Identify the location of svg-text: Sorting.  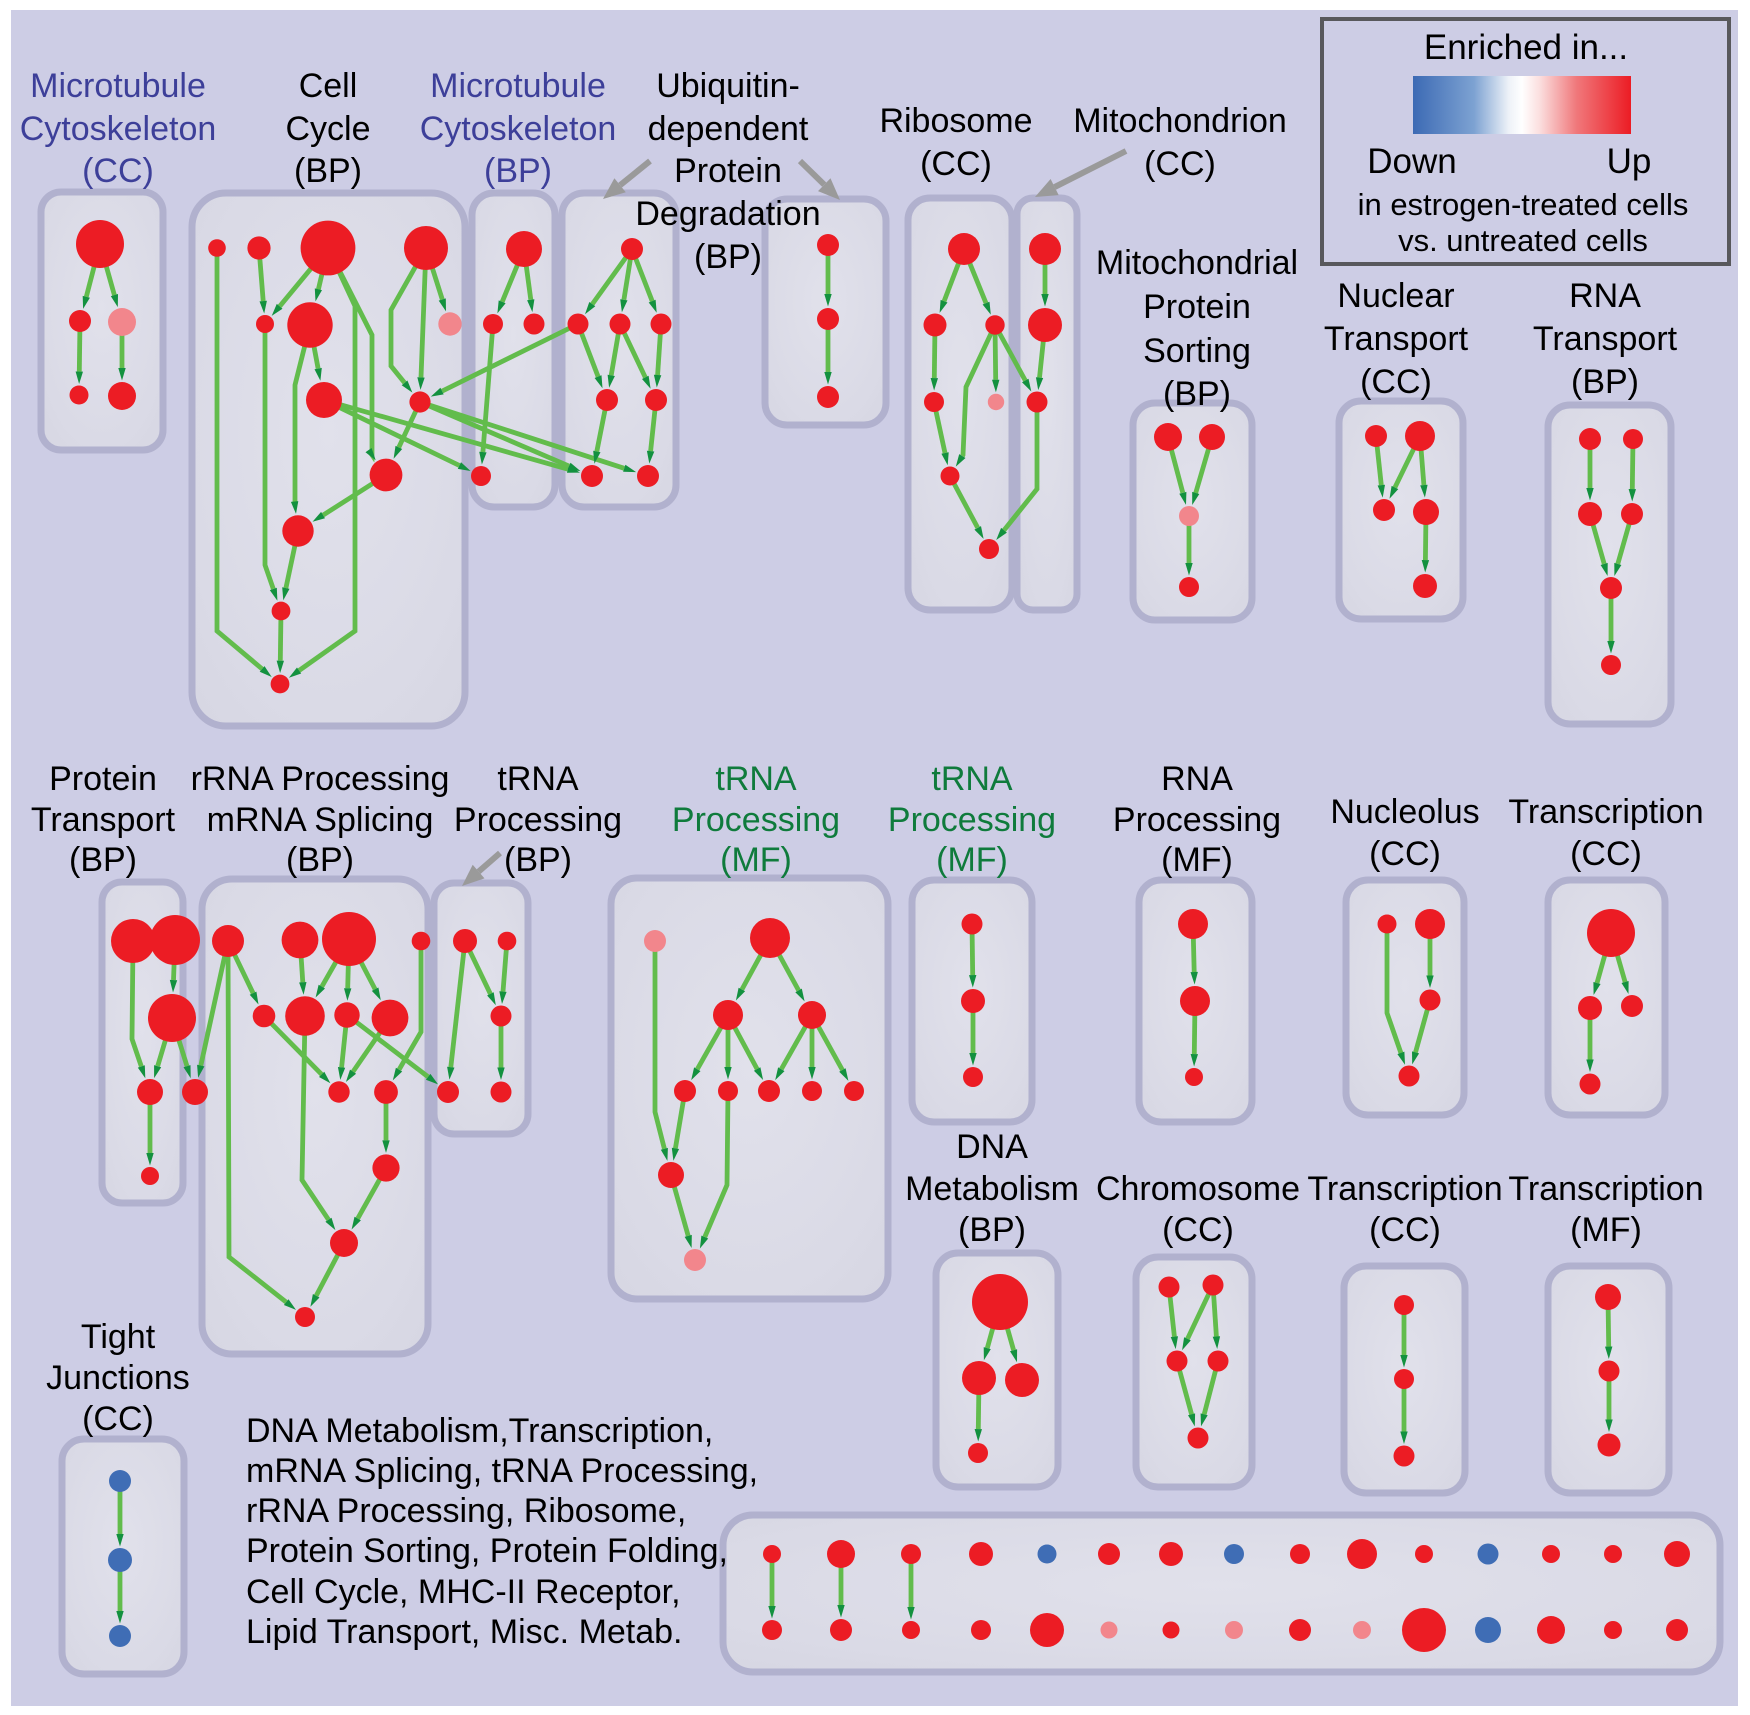
(1197, 351).